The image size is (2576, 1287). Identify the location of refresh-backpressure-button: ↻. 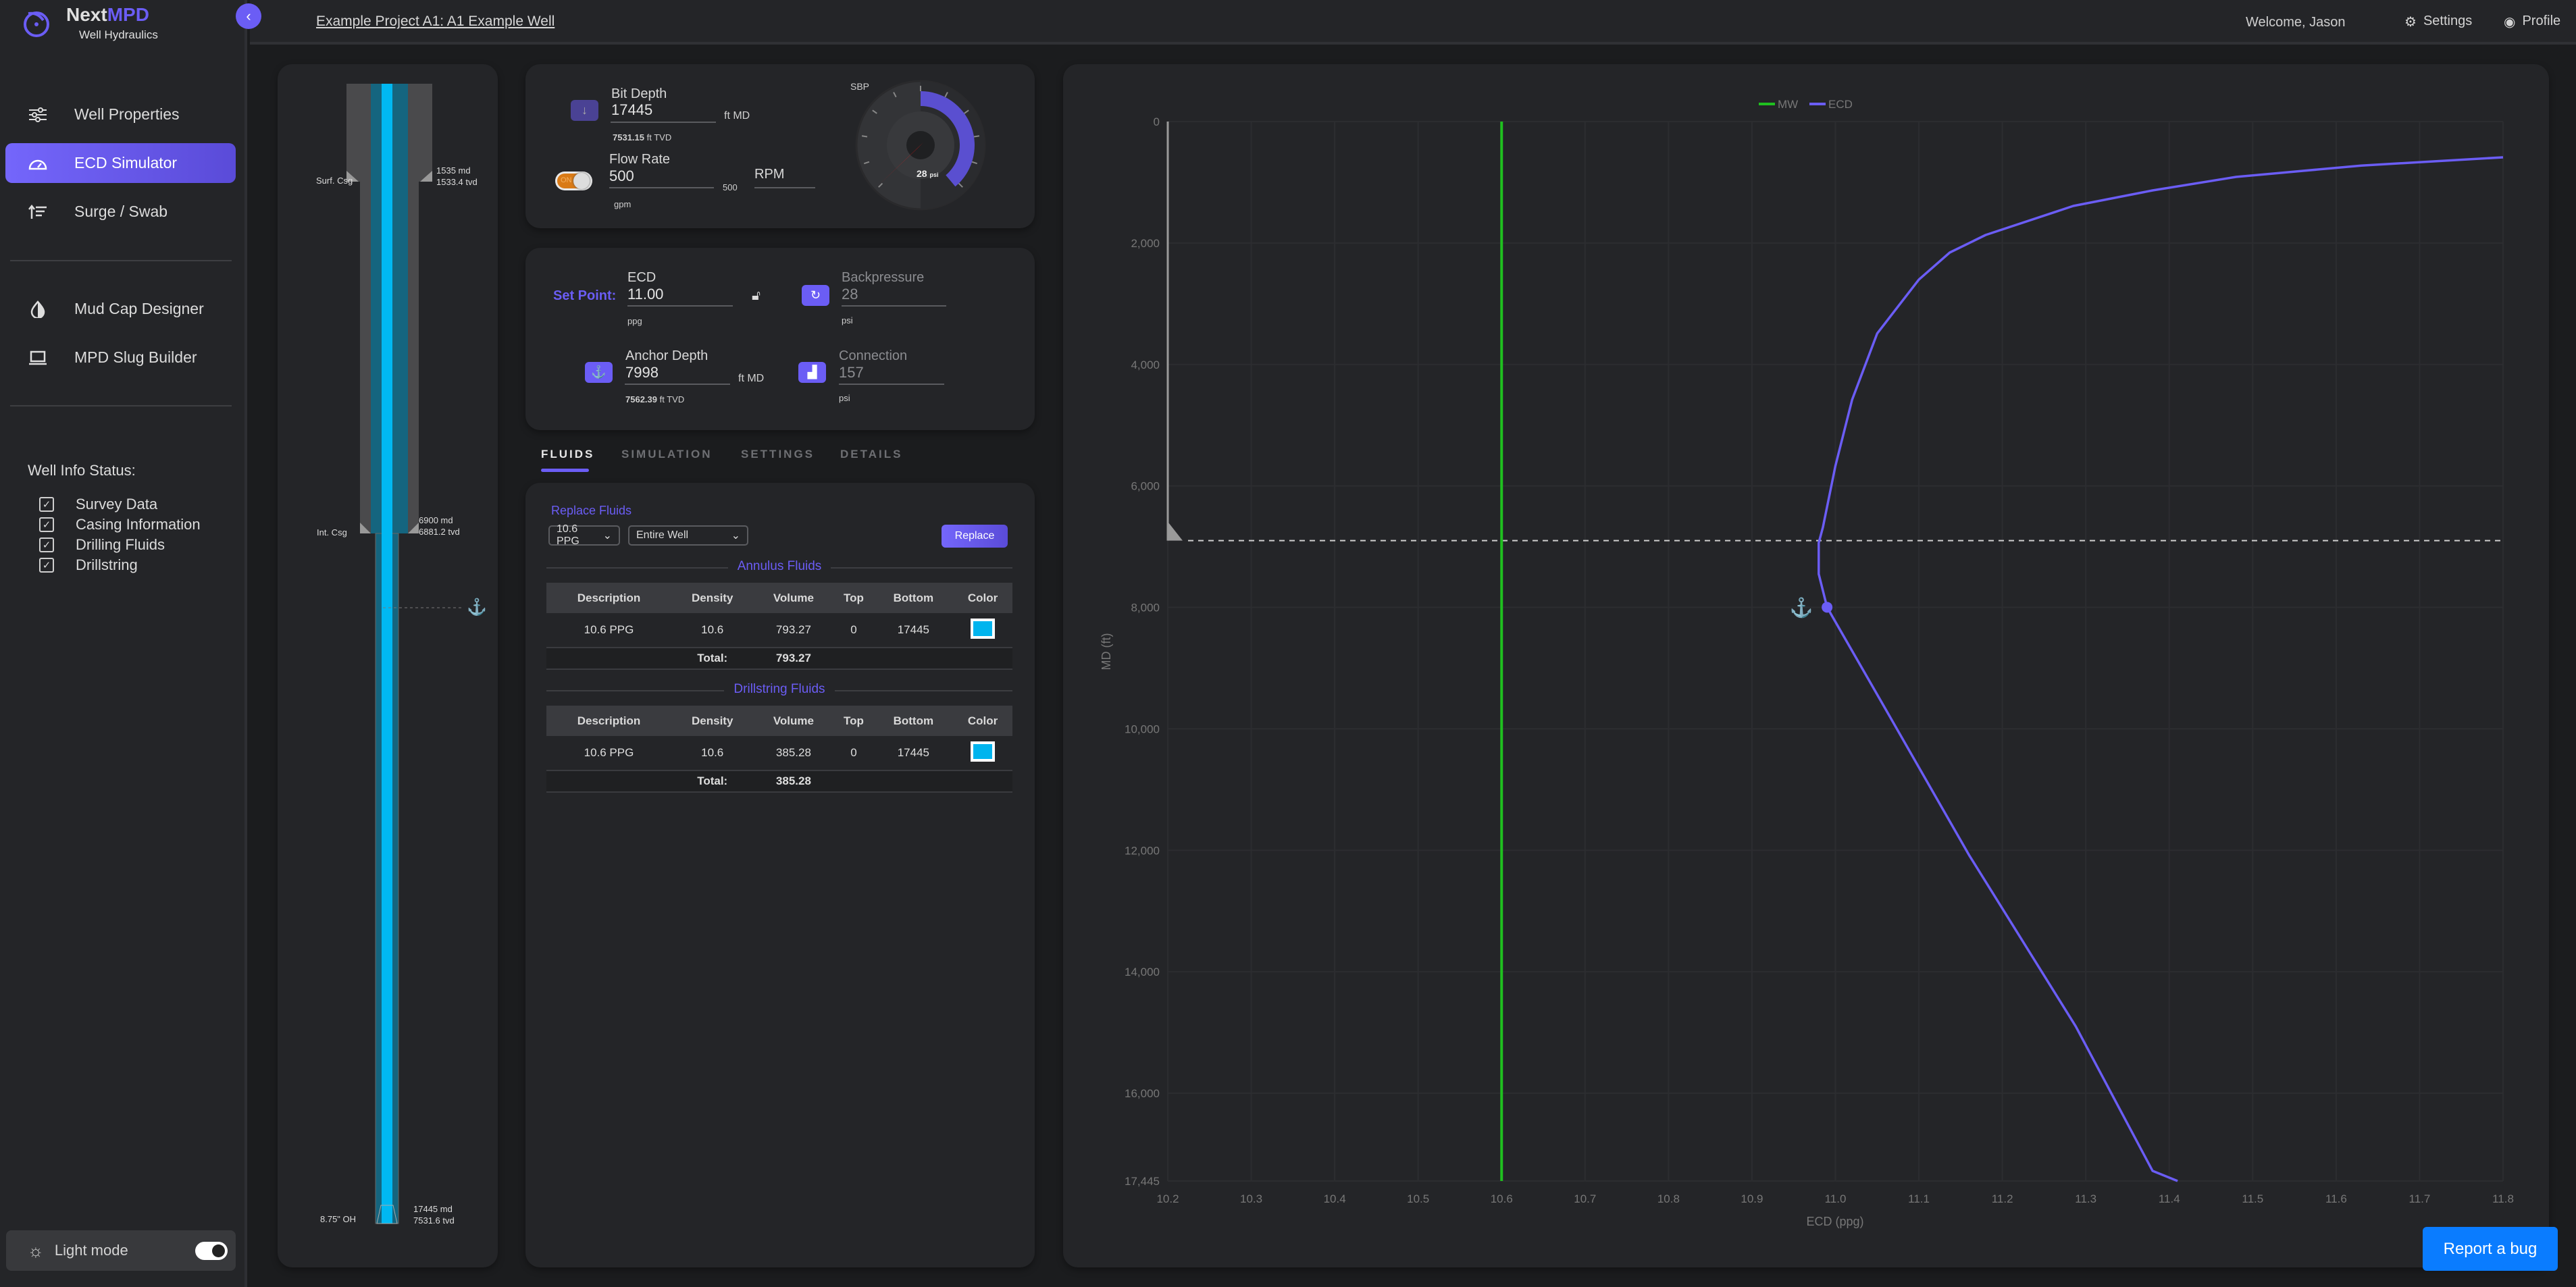
(815, 296).